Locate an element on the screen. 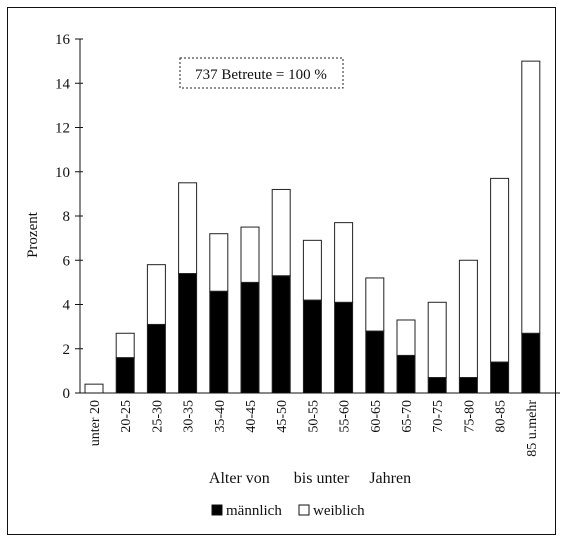 This screenshot has height=542, width=563. y-tick-label: 6 is located at coordinates (67, 261).